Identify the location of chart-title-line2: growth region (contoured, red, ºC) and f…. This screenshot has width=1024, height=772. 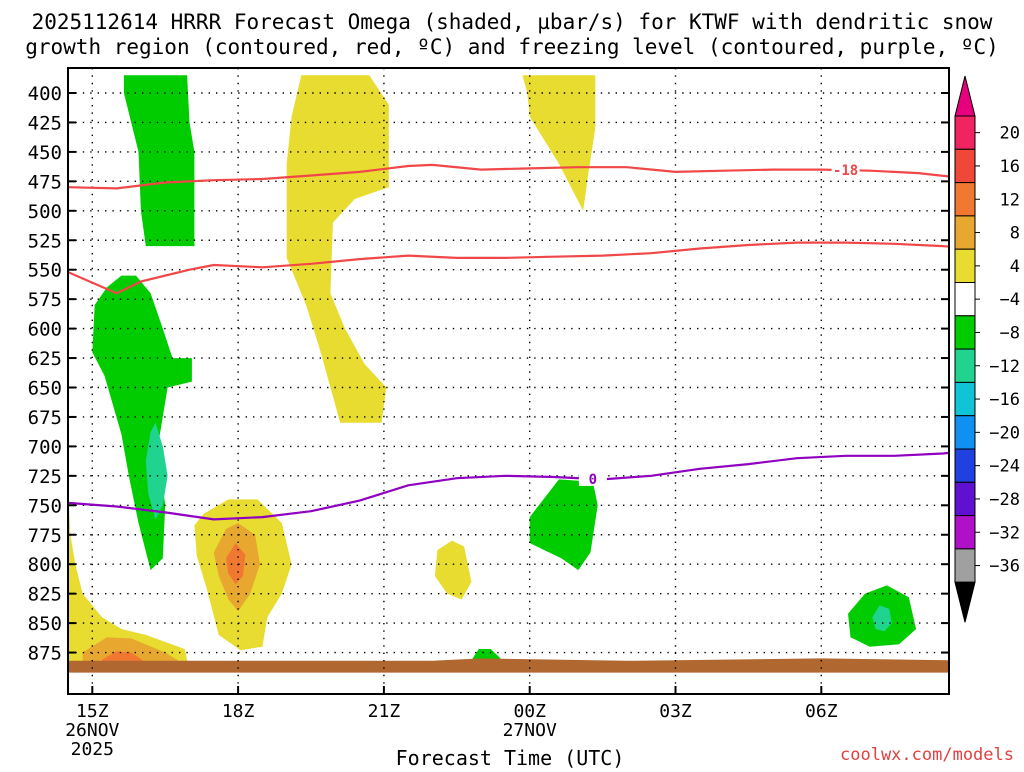
(512, 47).